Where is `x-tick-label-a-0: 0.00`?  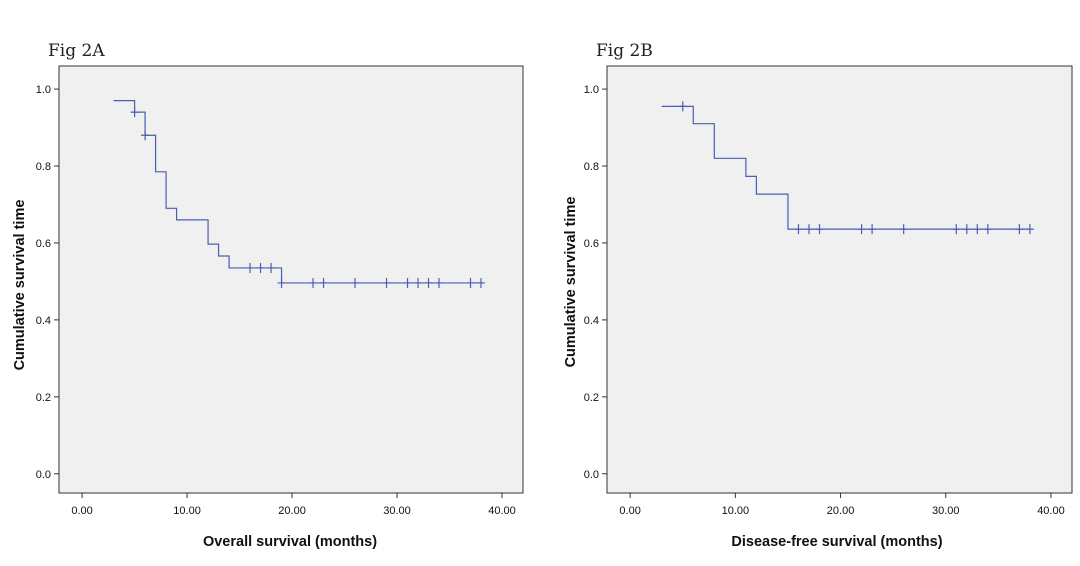
x-tick-label-a-0: 0.00 is located at coordinates (81, 511).